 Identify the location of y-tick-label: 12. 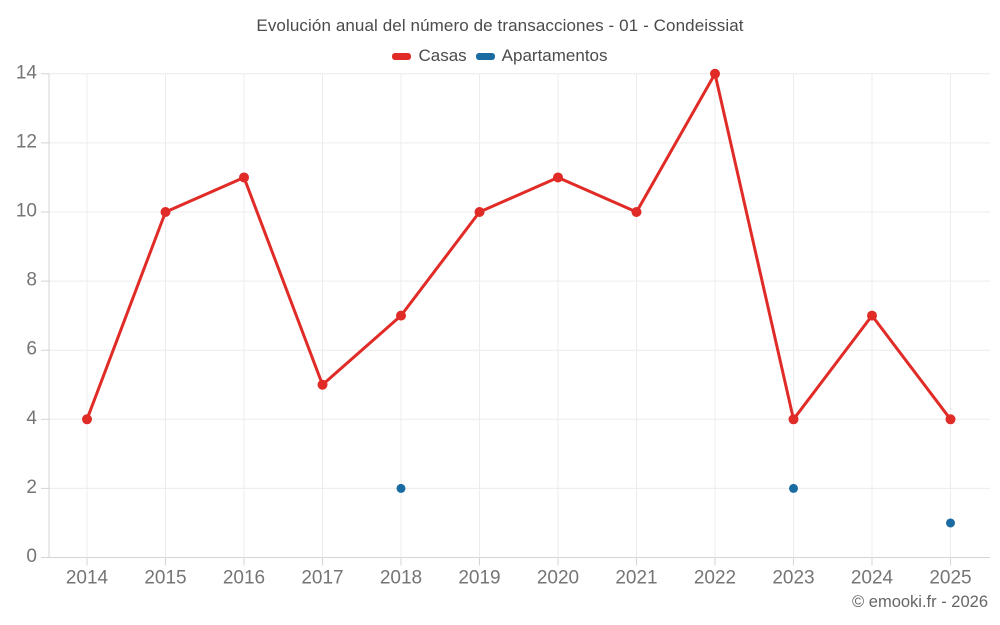
(26, 141).